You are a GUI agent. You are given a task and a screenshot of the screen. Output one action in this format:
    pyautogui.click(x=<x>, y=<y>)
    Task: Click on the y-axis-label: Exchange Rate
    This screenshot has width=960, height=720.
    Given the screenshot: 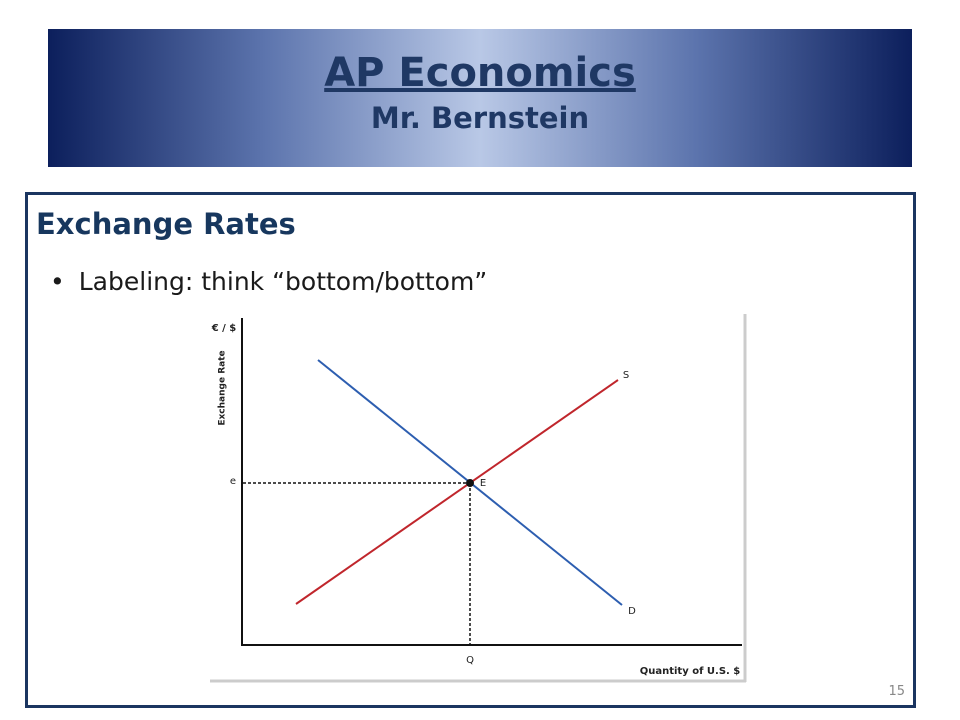 What is the action you would take?
    pyautogui.click(x=223, y=387)
    